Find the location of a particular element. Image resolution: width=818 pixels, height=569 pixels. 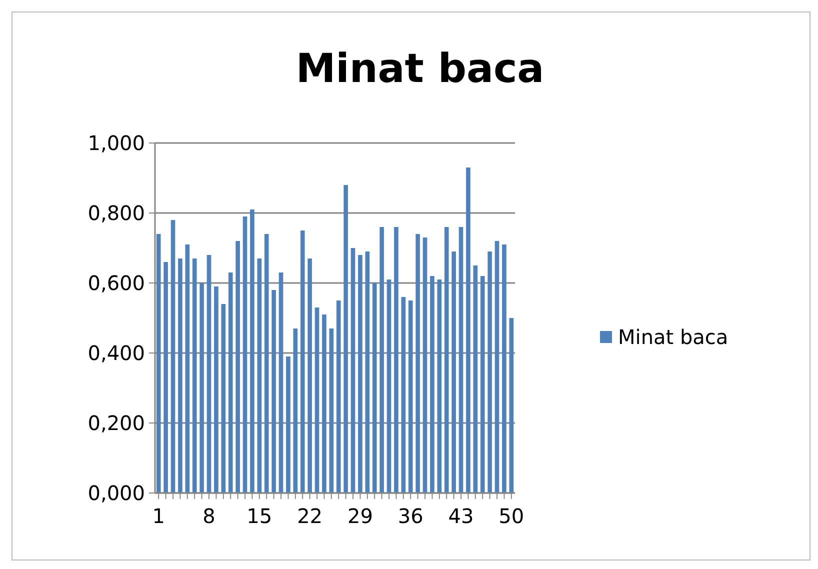

y-tick-label: 1,000 is located at coordinates (116, 143).